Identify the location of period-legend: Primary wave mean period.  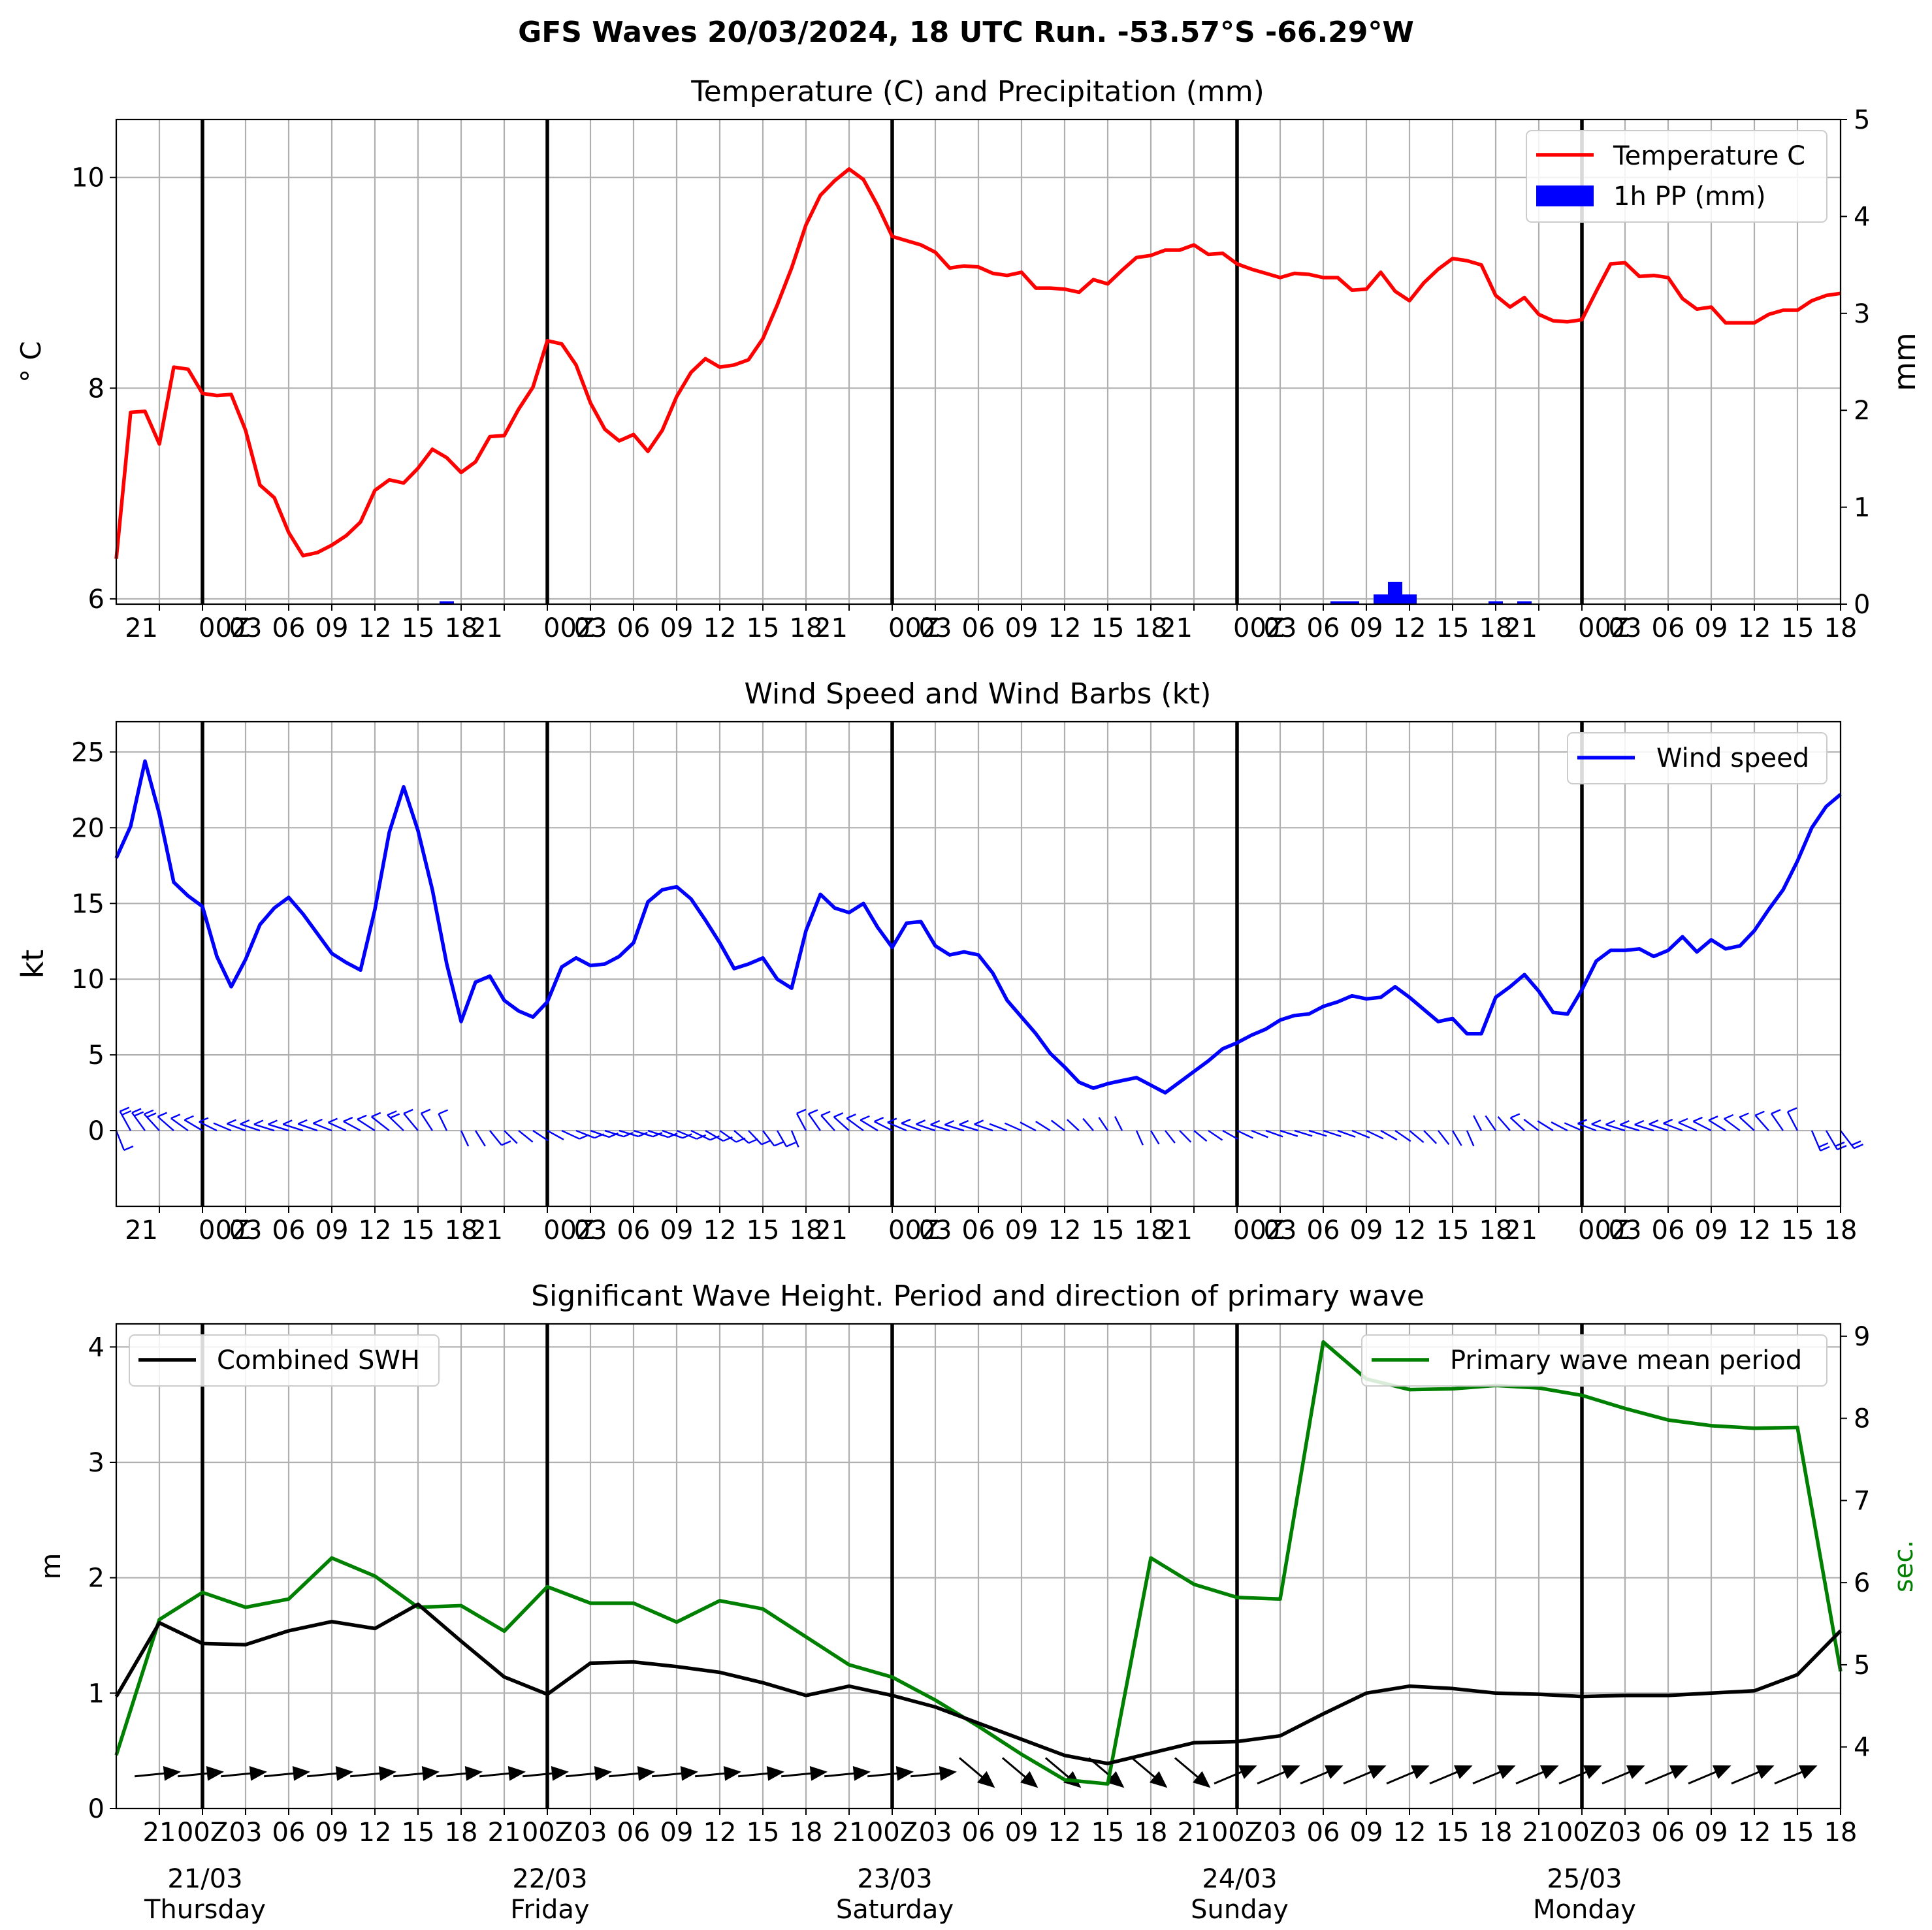
(1594, 1360).